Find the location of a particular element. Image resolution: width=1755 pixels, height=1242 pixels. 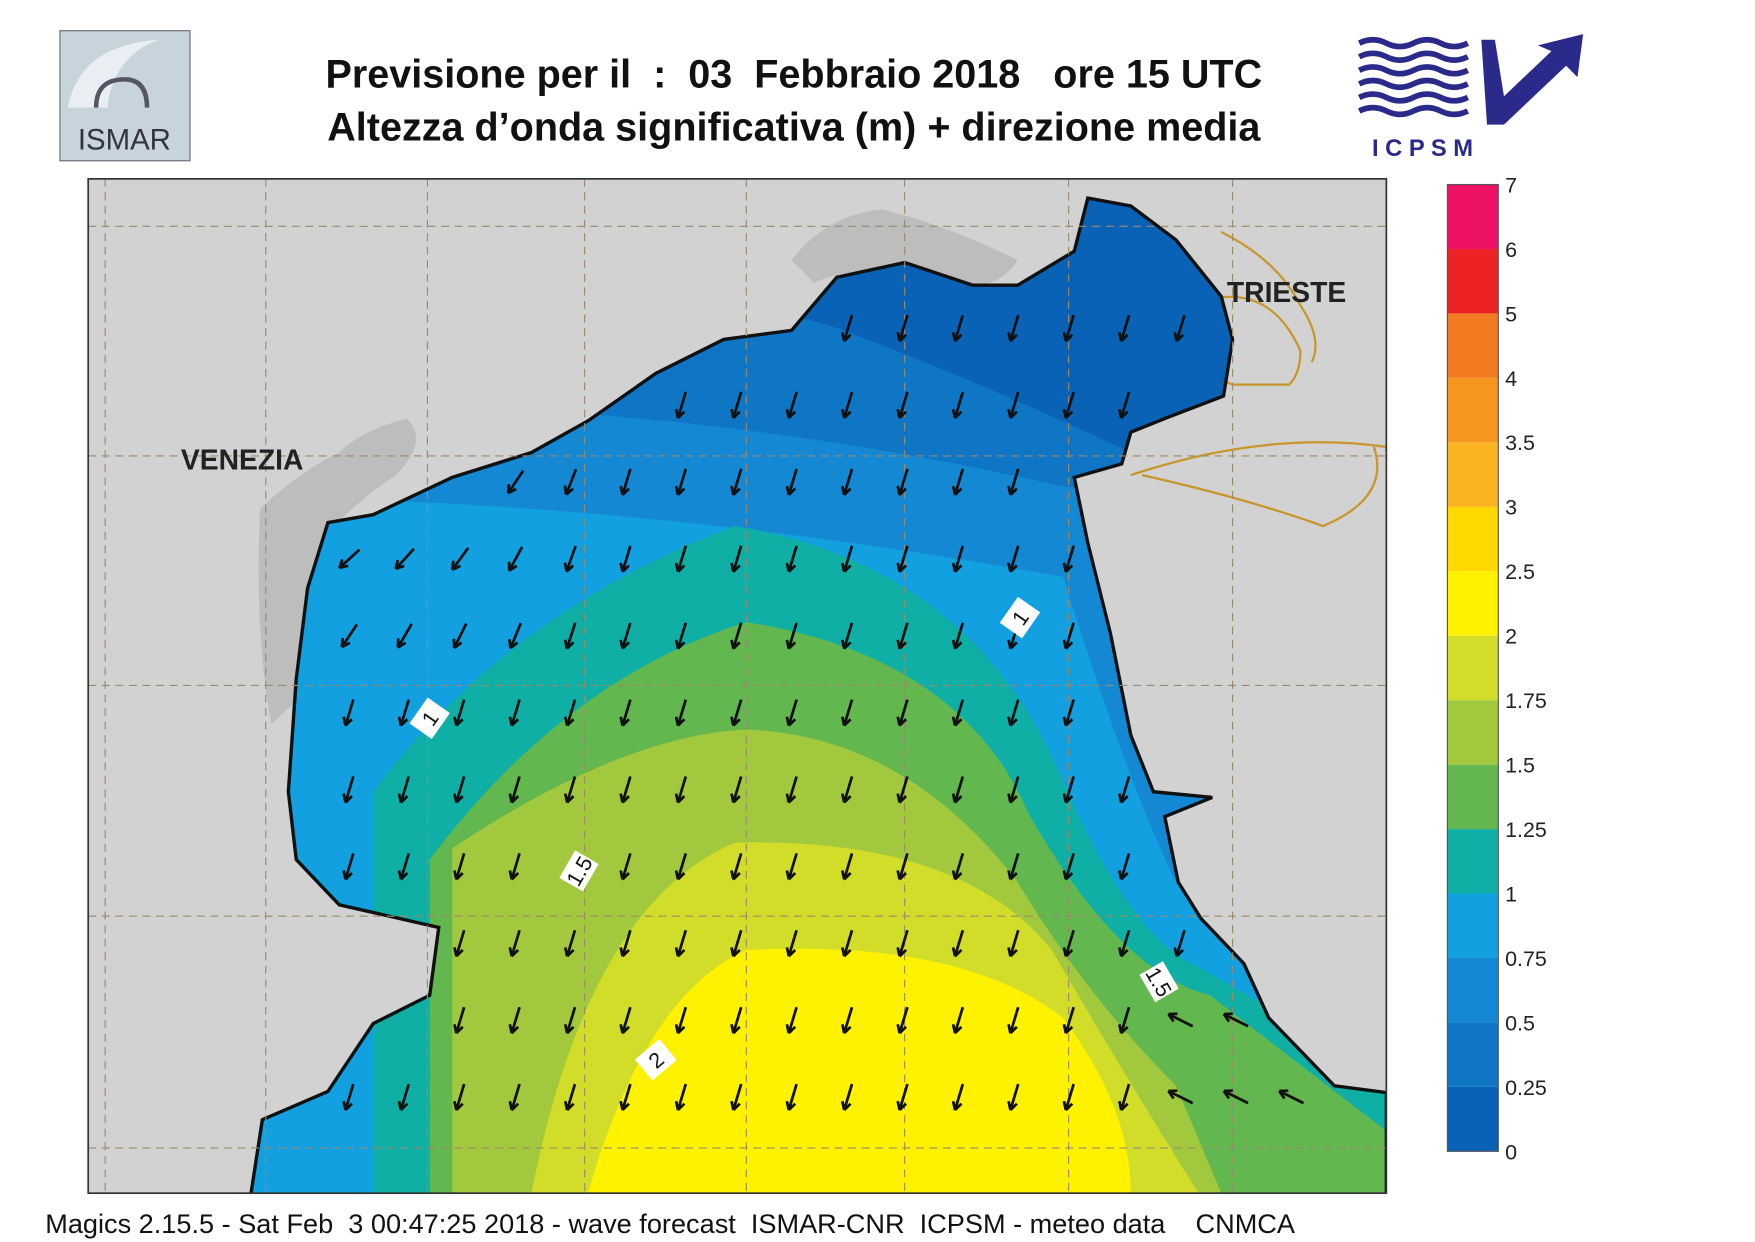

colorbar-label: 2.5 is located at coordinates (1520, 572).